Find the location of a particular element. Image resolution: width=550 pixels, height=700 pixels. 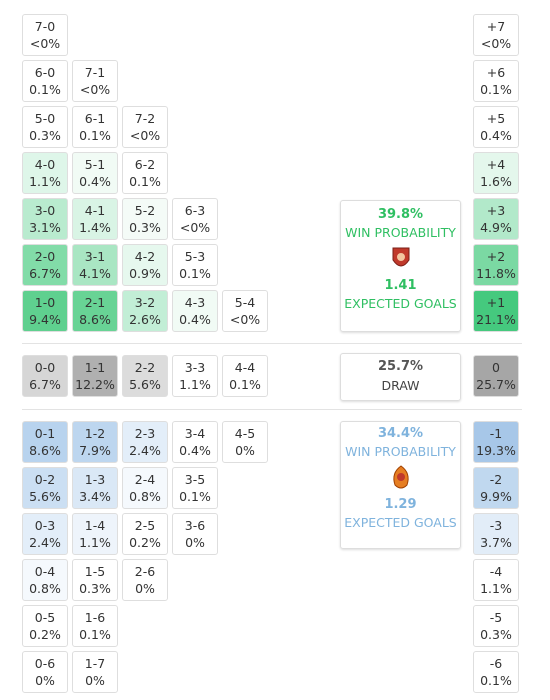

score-label: +7 is located at coordinates (496, 26).